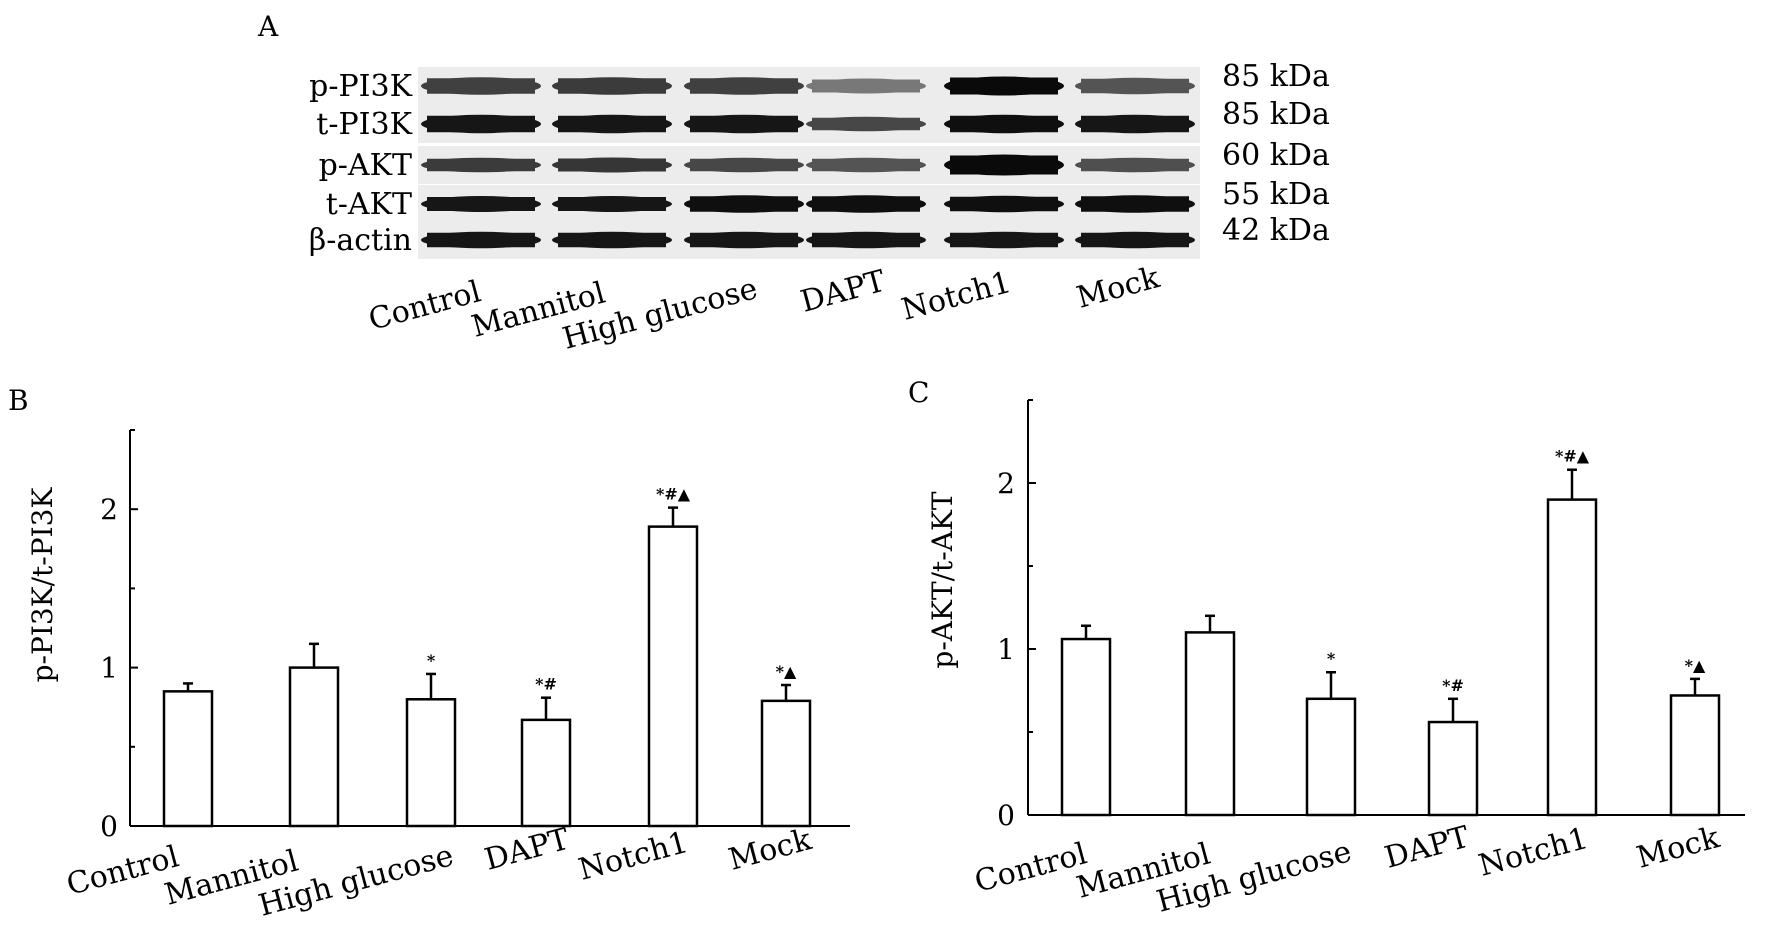  Describe the element at coordinates (809, 163) in the screenshot. I see `western-blot` at that location.